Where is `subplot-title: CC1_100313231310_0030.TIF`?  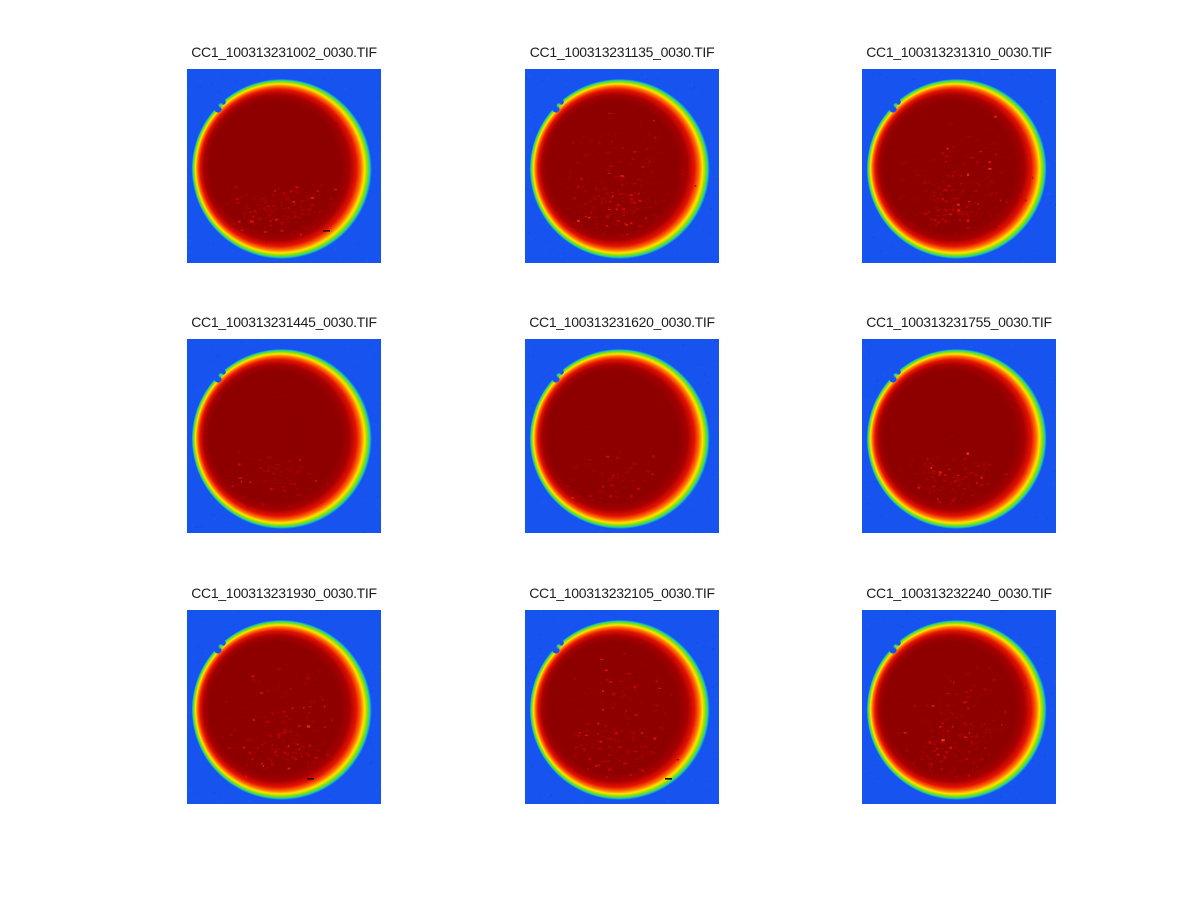 subplot-title: CC1_100313231310_0030.TIF is located at coordinates (959, 52).